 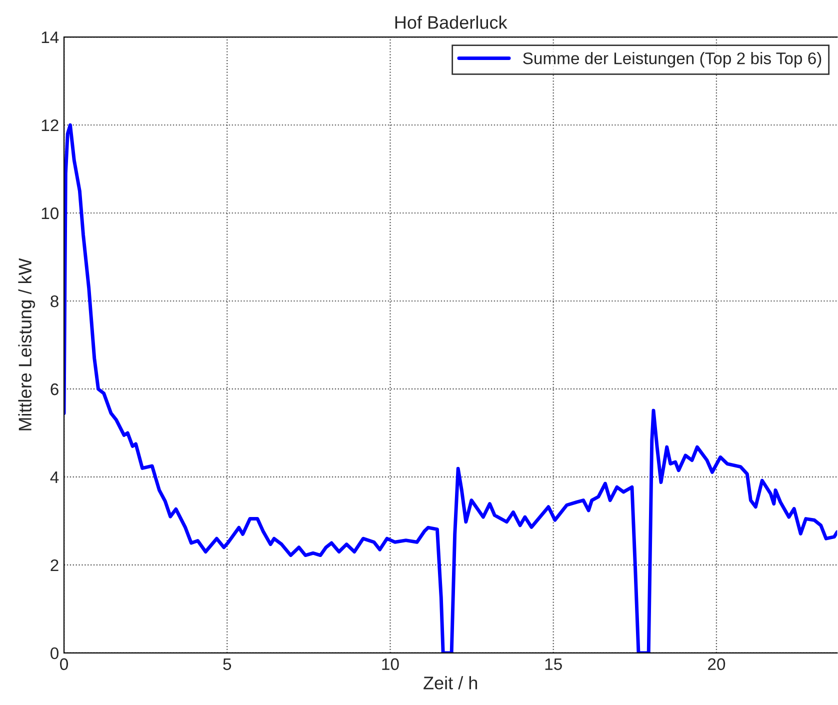 I want to click on x-tick-label: 5, so click(x=227, y=664).